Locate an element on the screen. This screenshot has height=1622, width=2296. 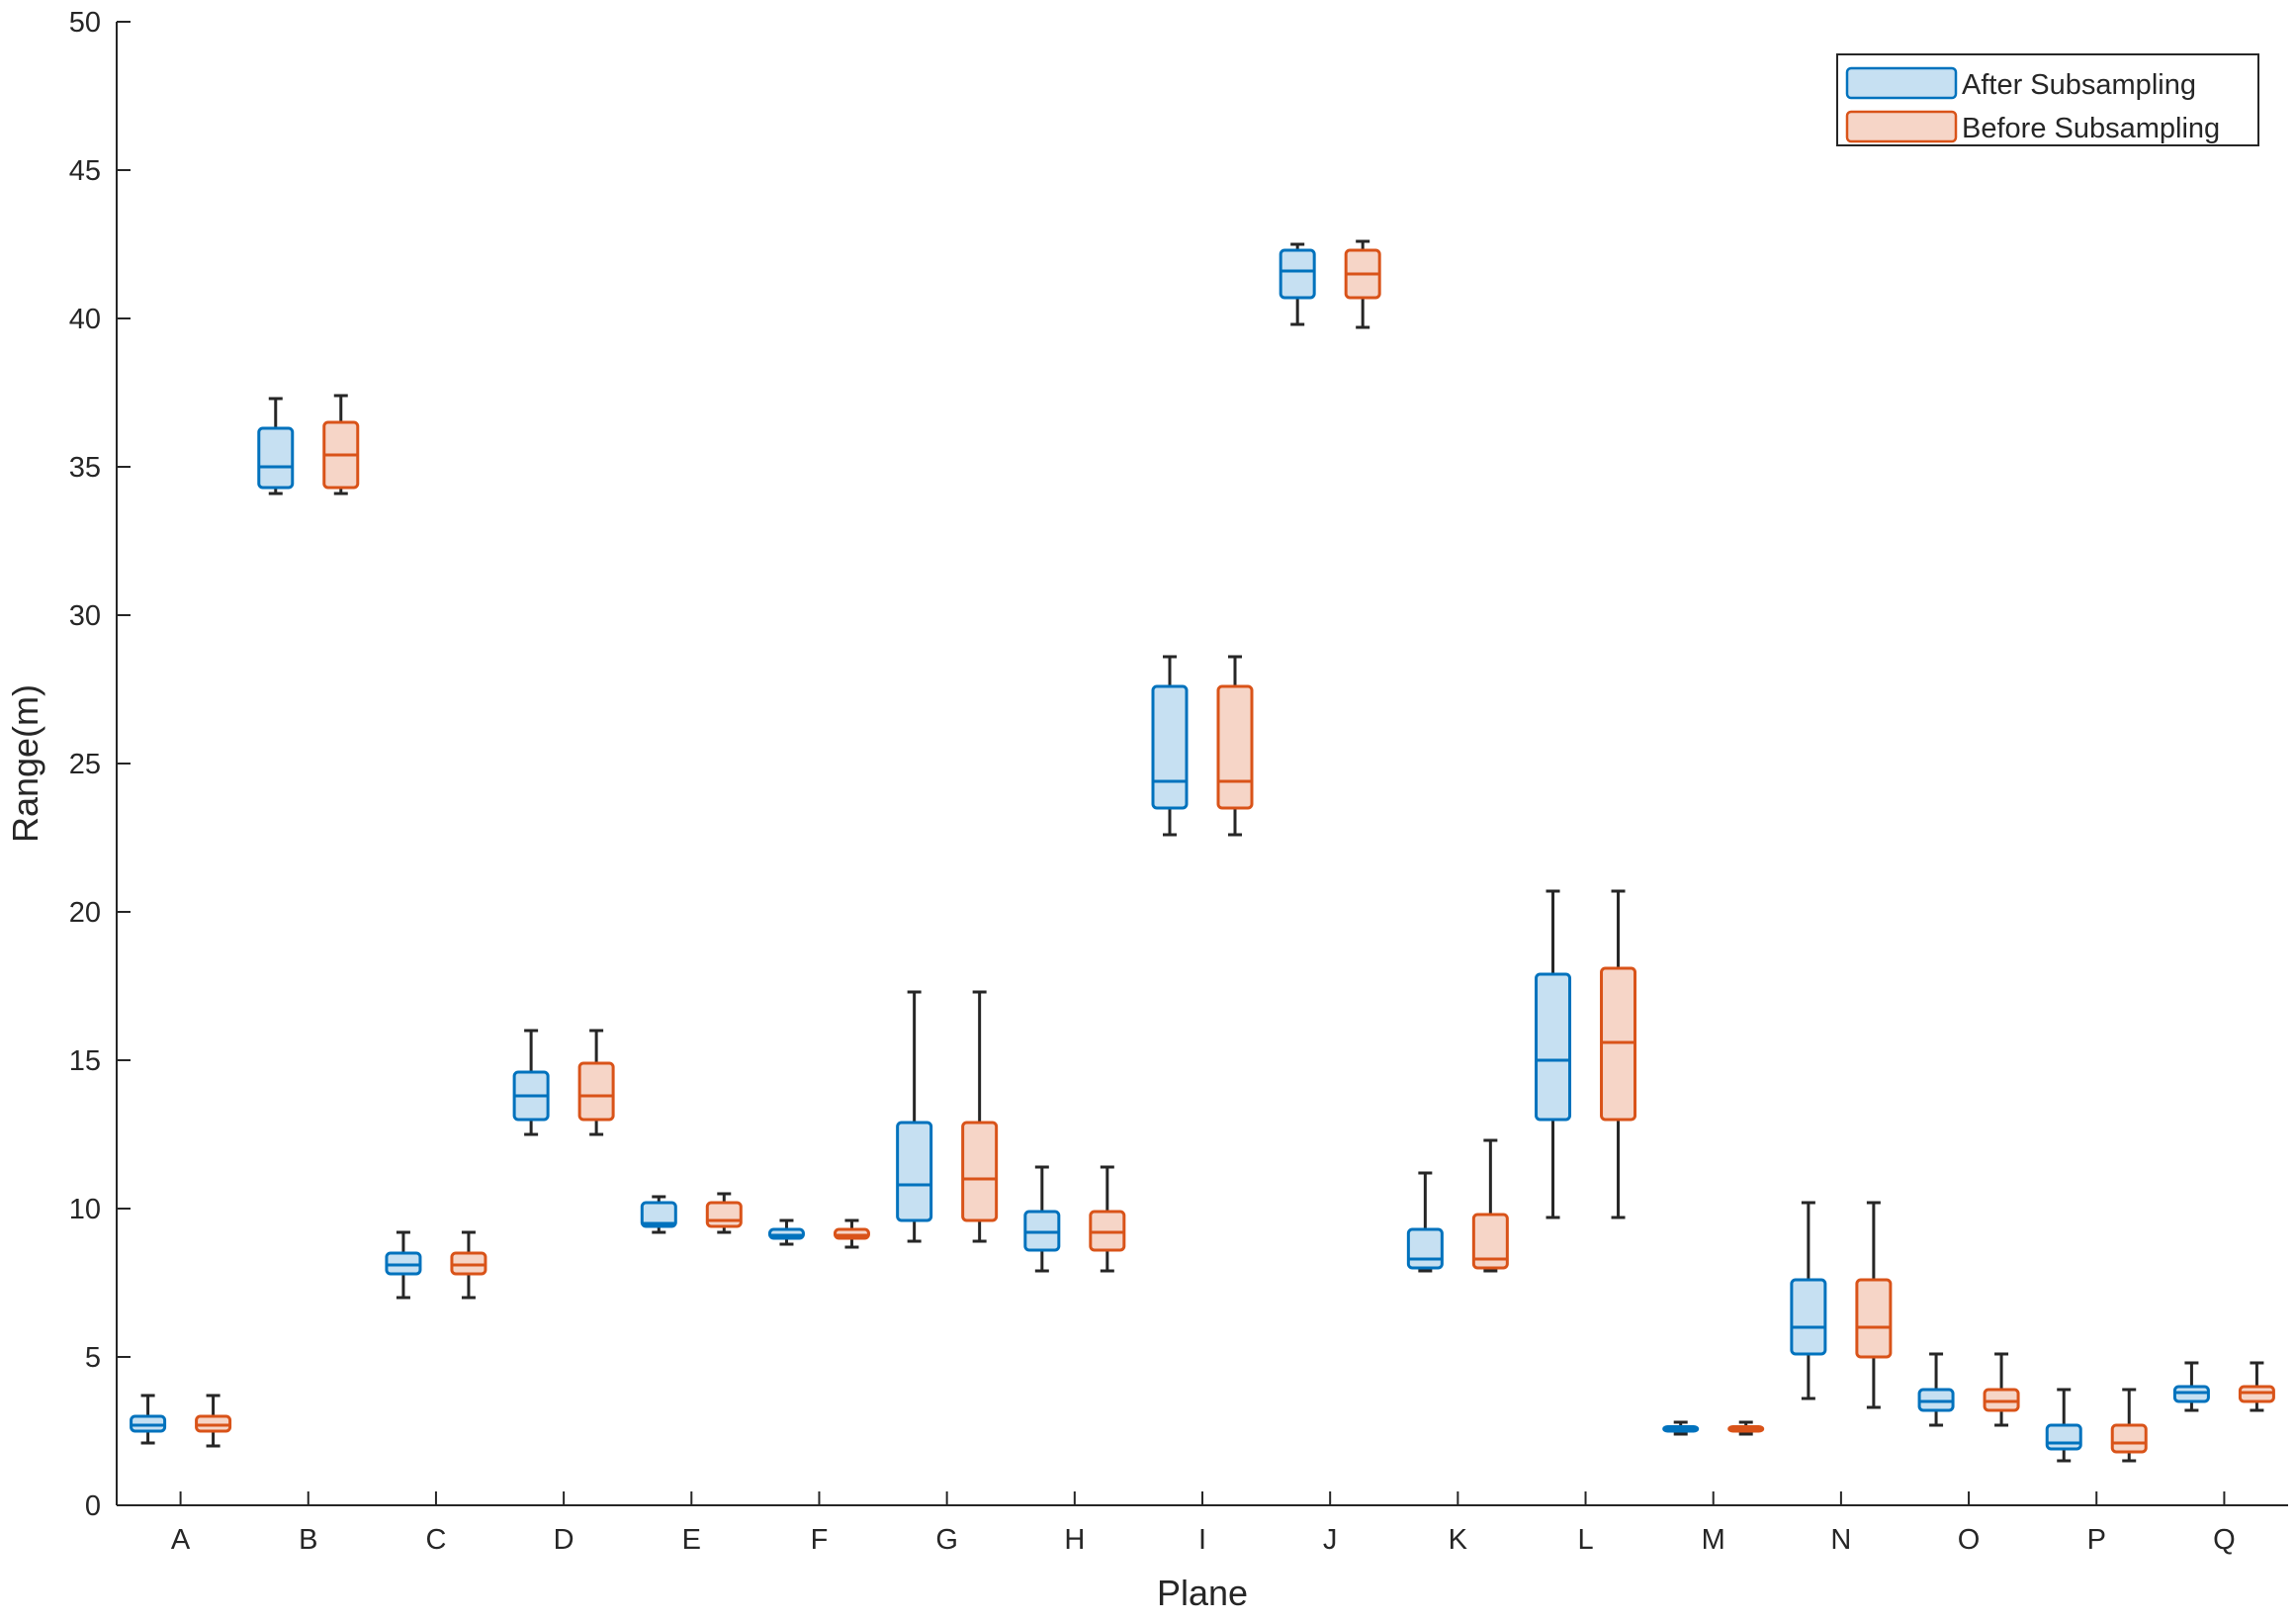
y-tick-label: 0 is located at coordinates (93, 1506).